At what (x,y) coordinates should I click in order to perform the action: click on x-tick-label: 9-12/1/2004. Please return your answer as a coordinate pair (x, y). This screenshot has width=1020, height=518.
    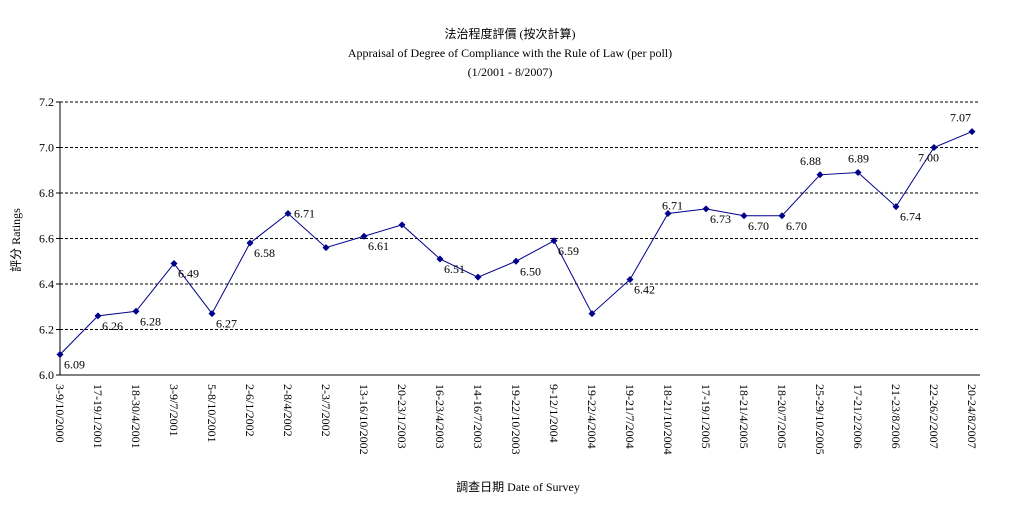
    Looking at the image, I should click on (554, 413).